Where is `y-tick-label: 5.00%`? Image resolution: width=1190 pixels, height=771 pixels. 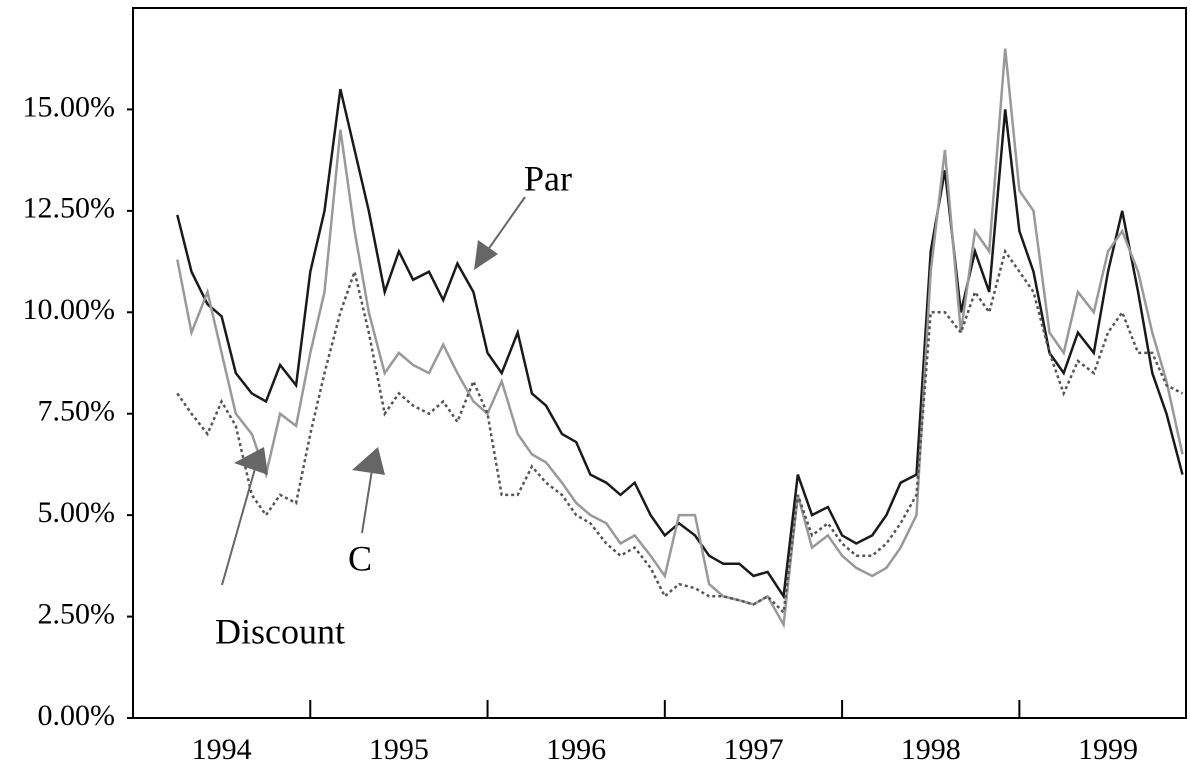
y-tick-label: 5.00% is located at coordinates (77, 512).